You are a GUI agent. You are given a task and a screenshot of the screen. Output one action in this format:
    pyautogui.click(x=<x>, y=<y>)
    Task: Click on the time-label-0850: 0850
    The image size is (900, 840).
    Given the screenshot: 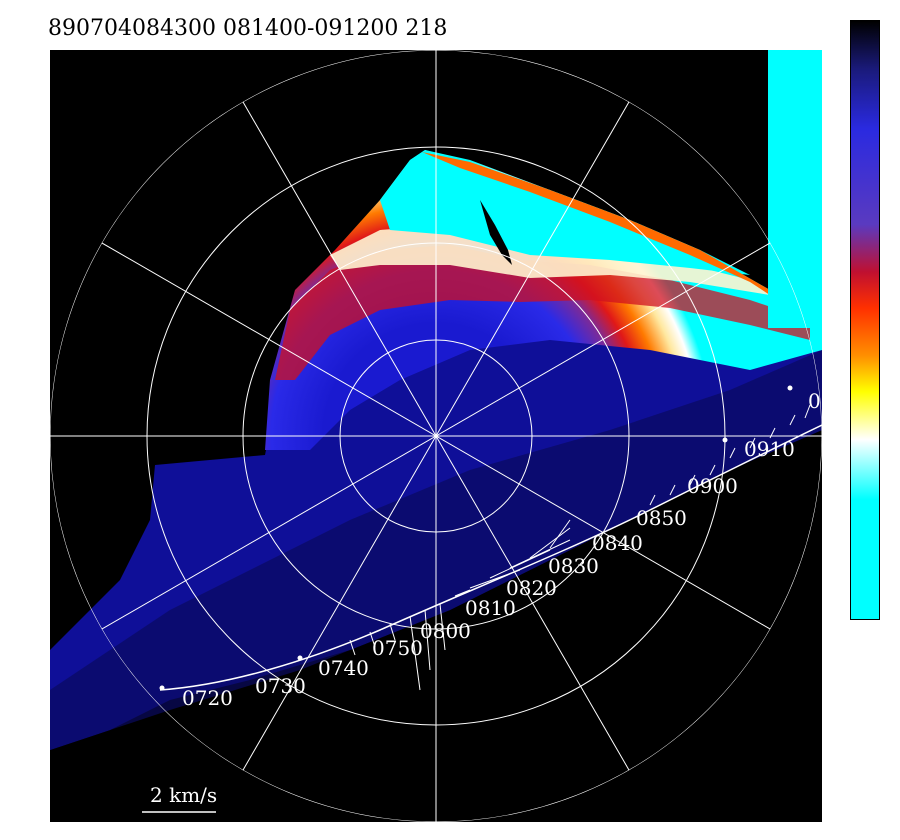 What is the action you would take?
    pyautogui.click(x=661, y=518)
    